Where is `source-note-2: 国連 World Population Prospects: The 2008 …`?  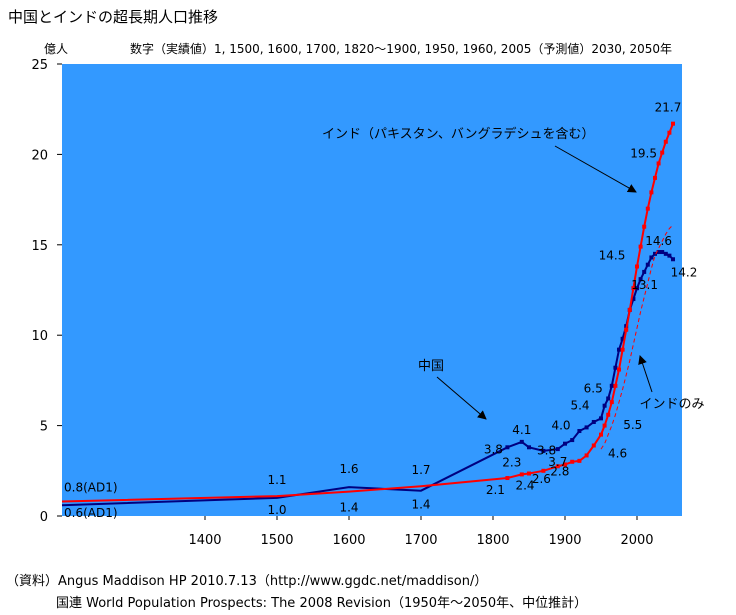
source-note-2: 国連 World Population Prospects: The 2008 … is located at coordinates (322, 603).